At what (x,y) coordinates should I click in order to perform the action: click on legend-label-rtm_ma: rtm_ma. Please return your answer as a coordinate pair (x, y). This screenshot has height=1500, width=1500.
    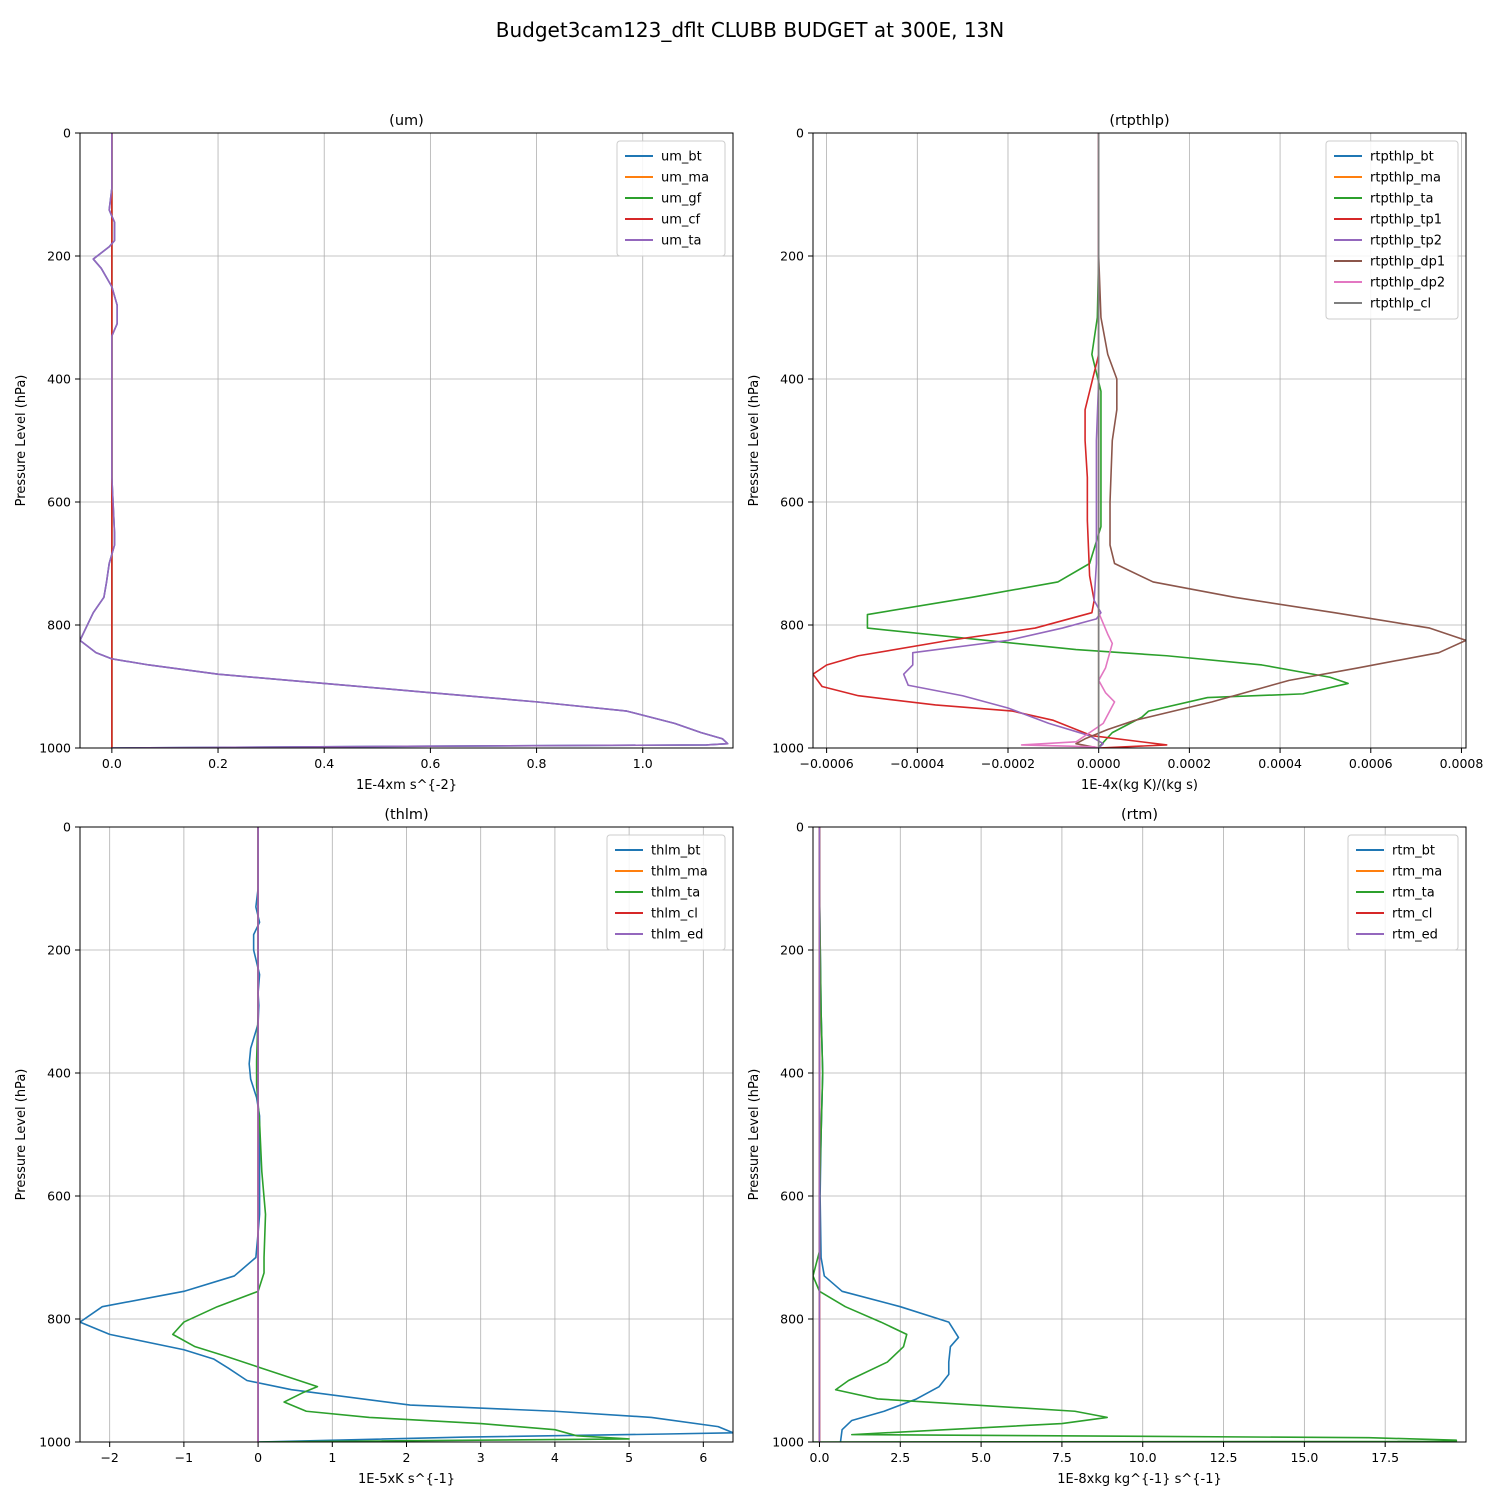
    Looking at the image, I should click on (1417, 872).